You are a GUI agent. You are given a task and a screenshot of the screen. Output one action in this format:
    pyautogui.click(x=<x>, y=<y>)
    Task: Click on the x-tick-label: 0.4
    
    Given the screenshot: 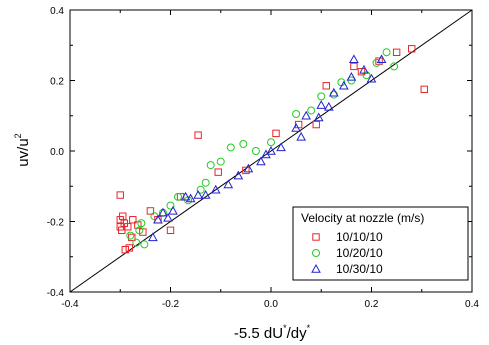 What is the action you would take?
    pyautogui.click(x=472, y=304)
    